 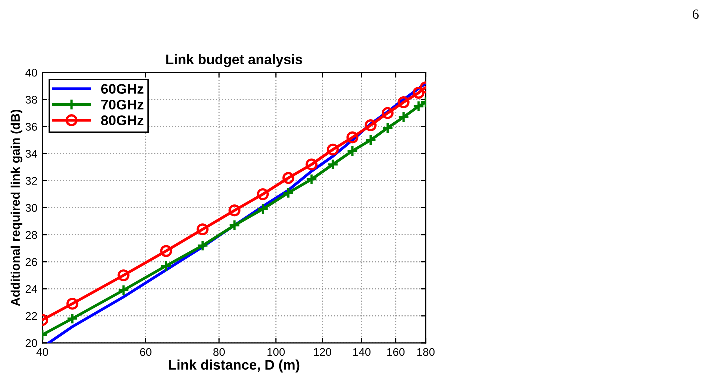 What do you see at coordinates (42, 352) in the screenshot?
I see `x-tick-label: 40` at bounding box center [42, 352].